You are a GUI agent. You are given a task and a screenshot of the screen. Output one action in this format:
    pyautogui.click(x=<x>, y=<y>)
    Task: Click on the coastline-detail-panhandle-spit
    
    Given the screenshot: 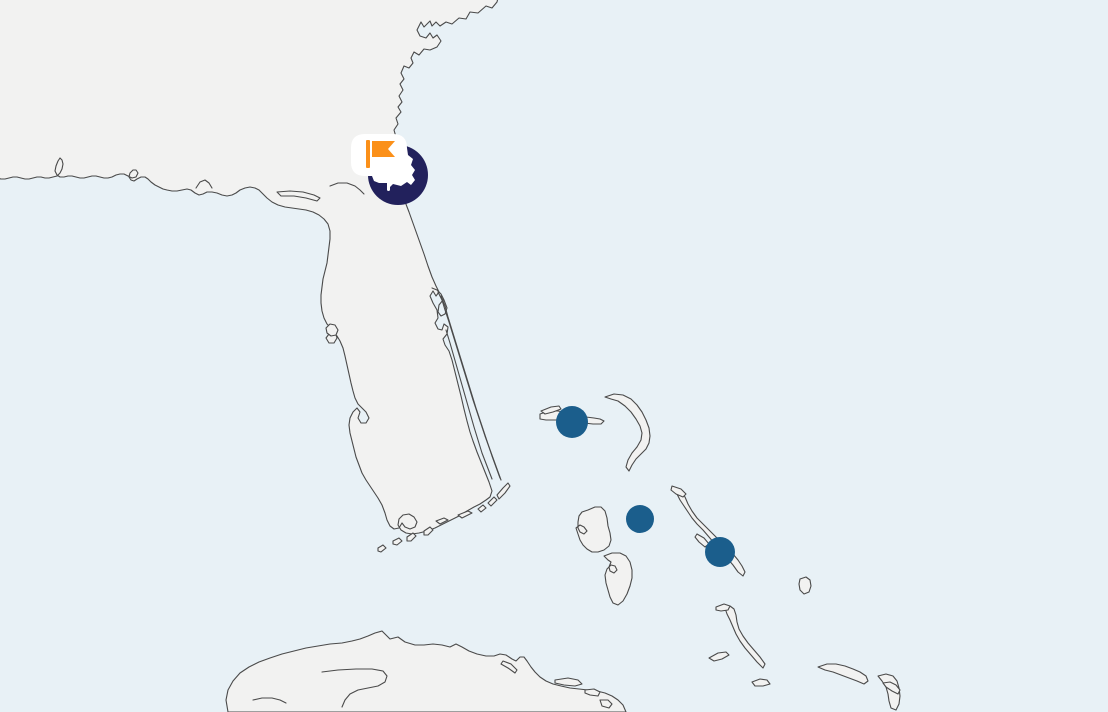 What is the action you would take?
    pyautogui.click(x=298, y=196)
    